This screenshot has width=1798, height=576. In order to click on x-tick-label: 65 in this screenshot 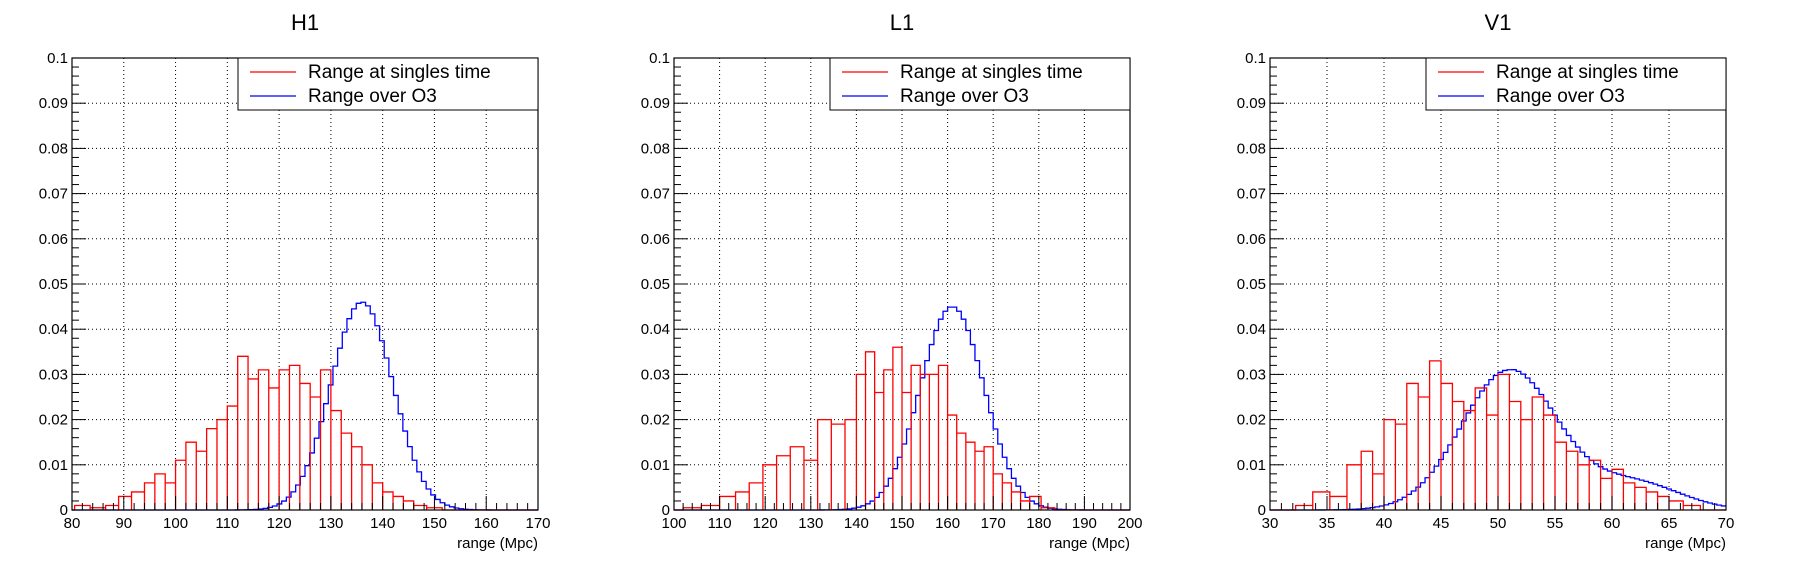, I will do `click(1669, 523)`.